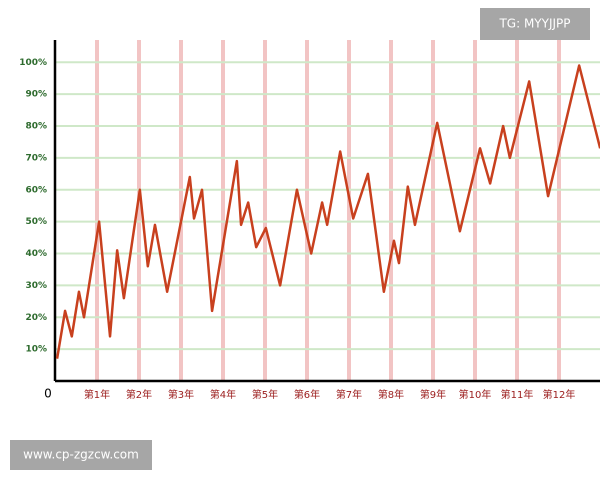  What do you see at coordinates (181, 394) in the screenshot?
I see `x-tick-label: 第3年` at bounding box center [181, 394].